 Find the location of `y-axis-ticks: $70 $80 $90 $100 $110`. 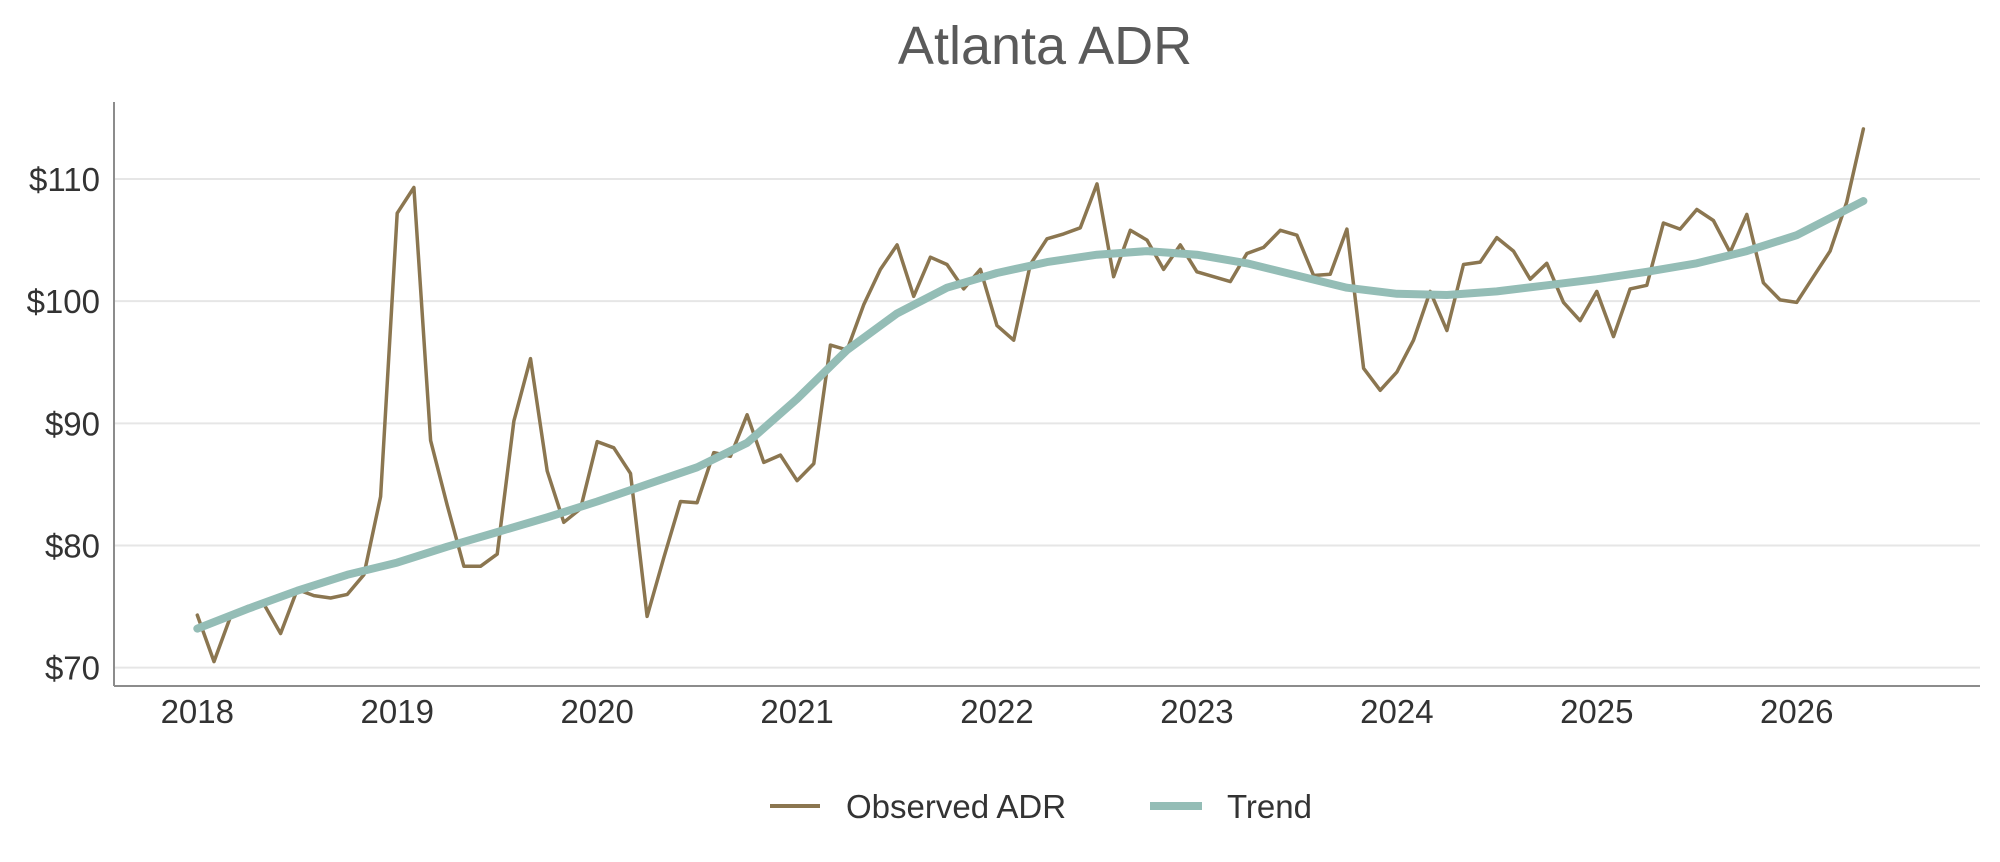

y-axis-ticks: $70 $80 $90 $100 $110 is located at coordinates (63, 424).